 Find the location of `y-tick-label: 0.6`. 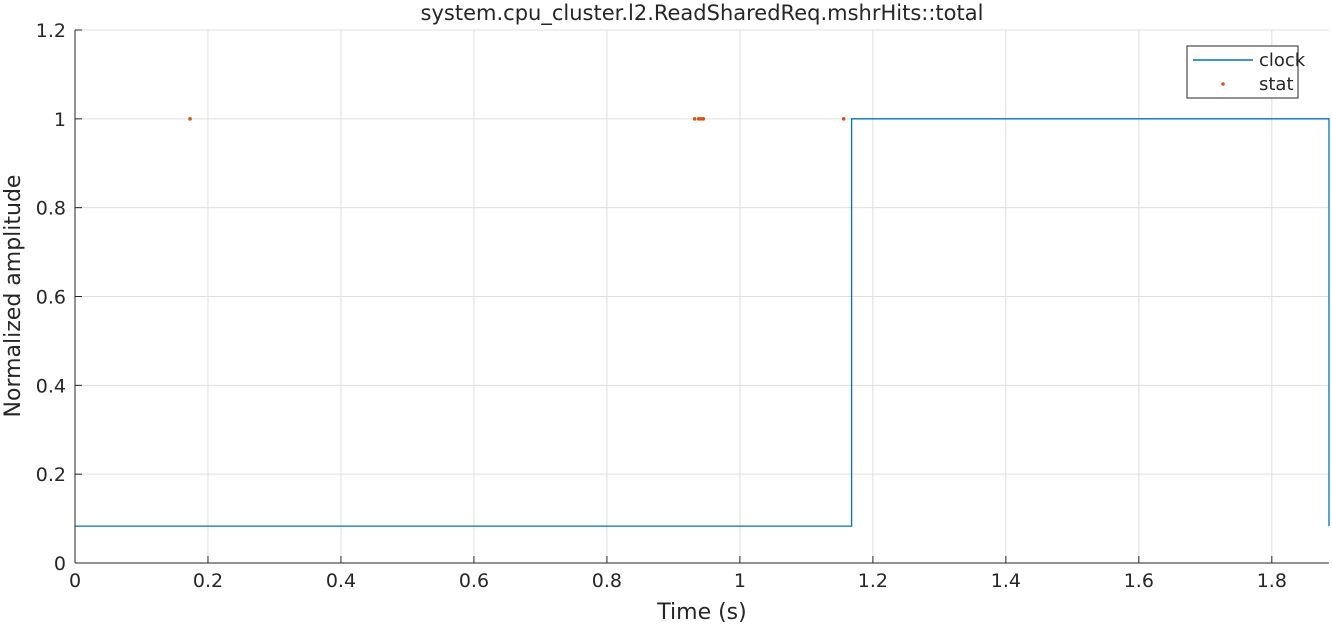

y-tick-label: 0.6 is located at coordinates (51, 298).